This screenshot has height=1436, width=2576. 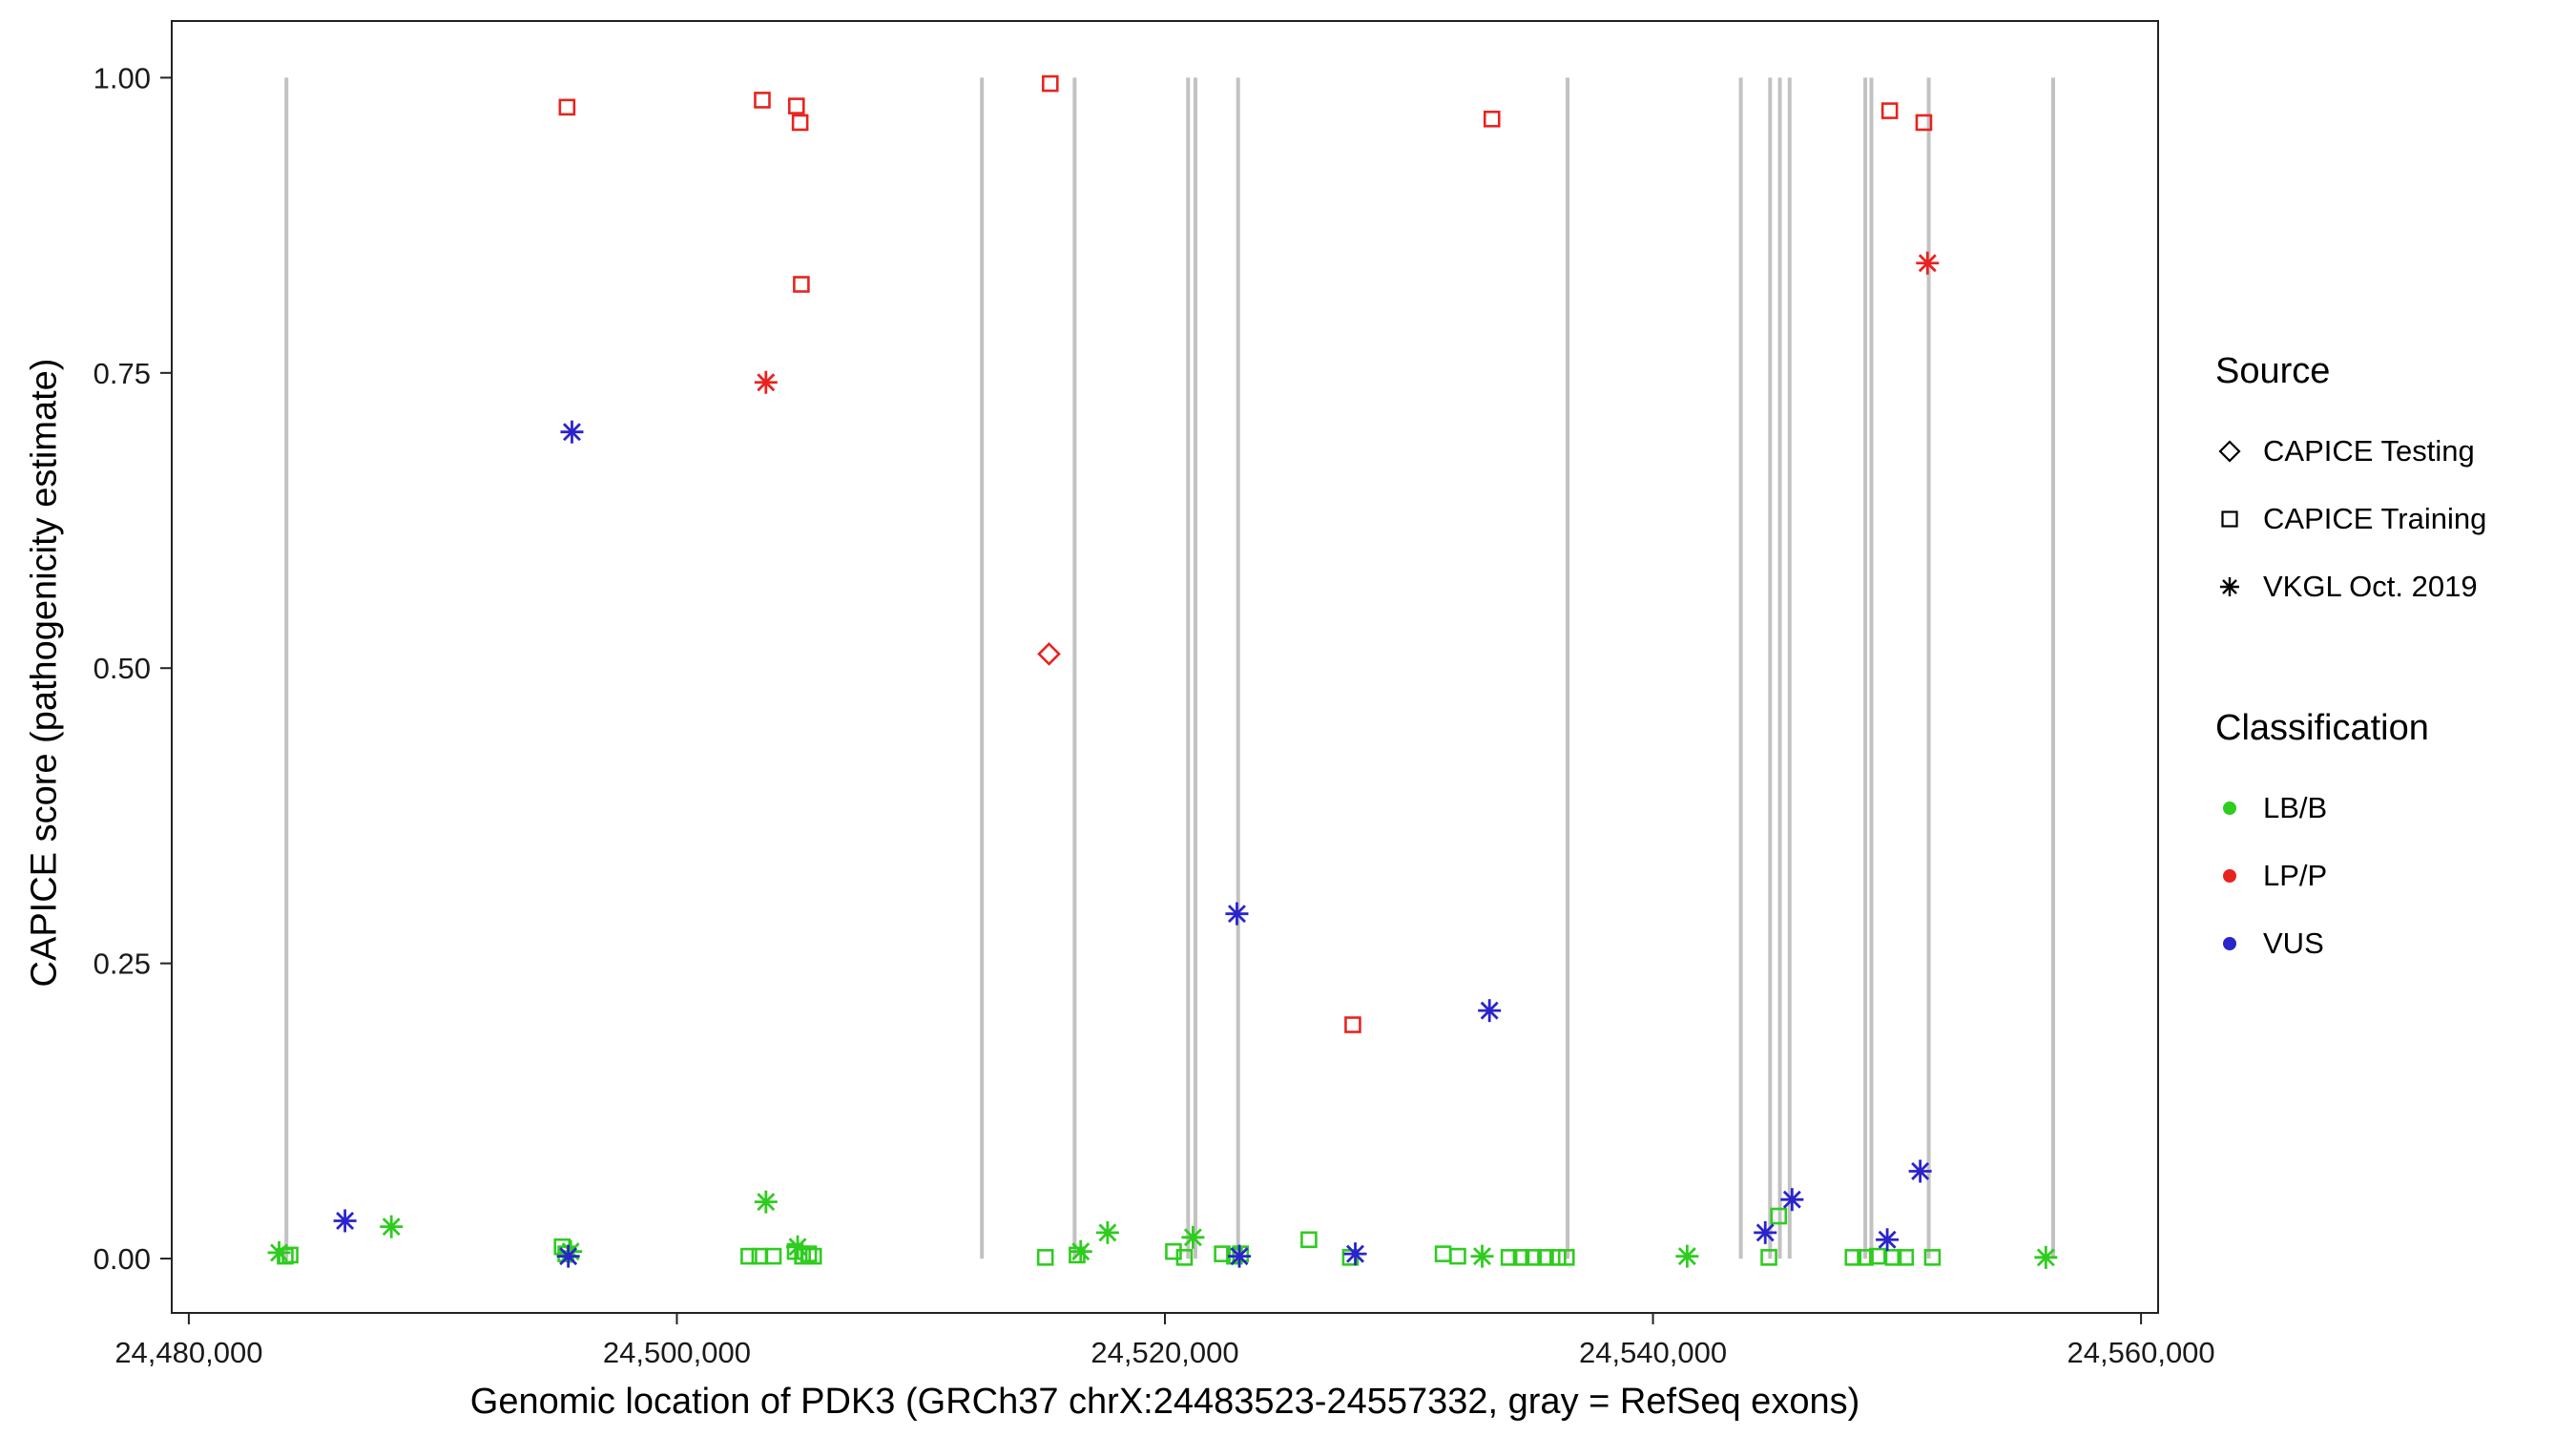 I want to click on diamond-icon, so click(x=2229, y=451).